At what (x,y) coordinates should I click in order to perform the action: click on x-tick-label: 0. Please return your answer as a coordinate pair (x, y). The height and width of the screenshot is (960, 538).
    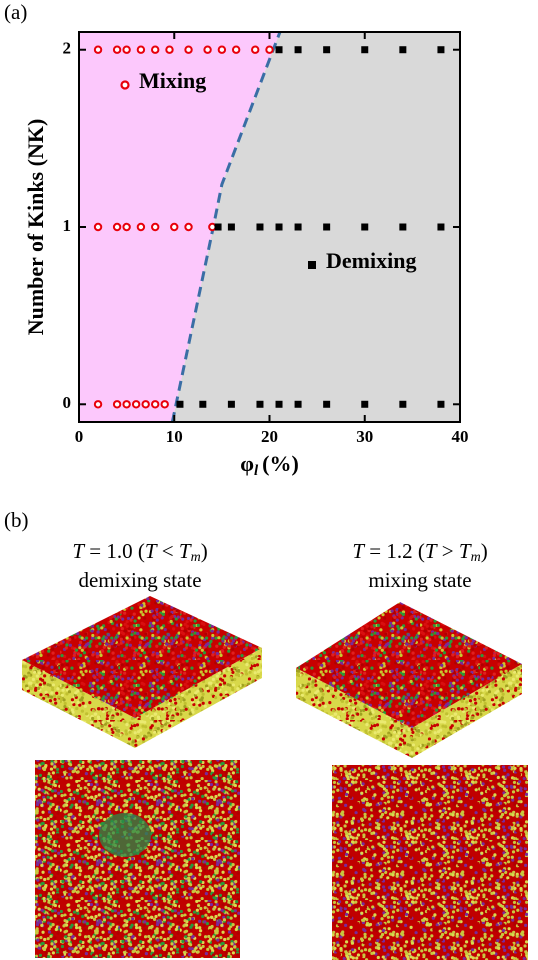
    Looking at the image, I should click on (79, 436).